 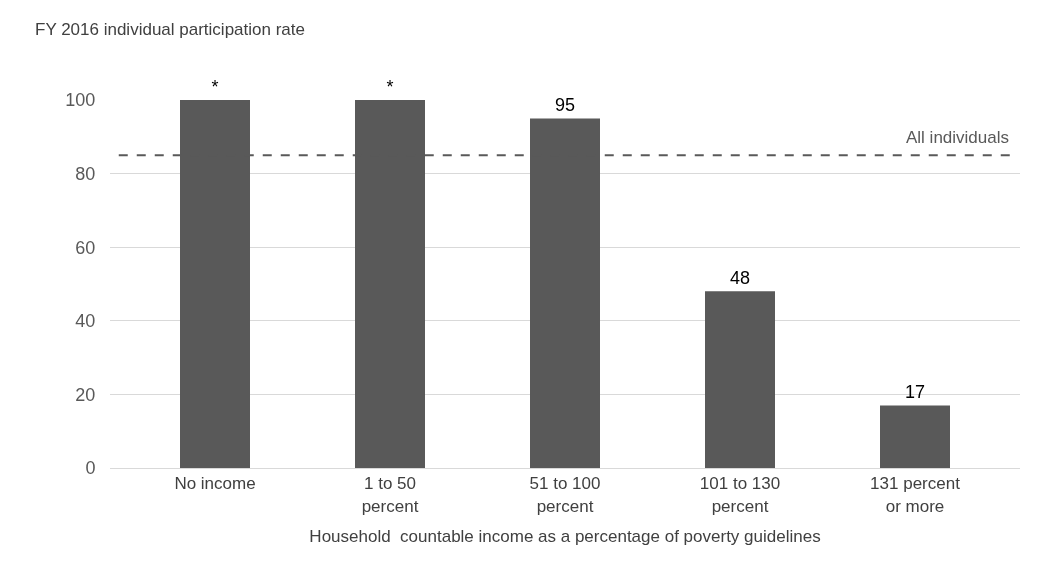 What do you see at coordinates (85, 321) in the screenshot?
I see `y-tick-label: 40` at bounding box center [85, 321].